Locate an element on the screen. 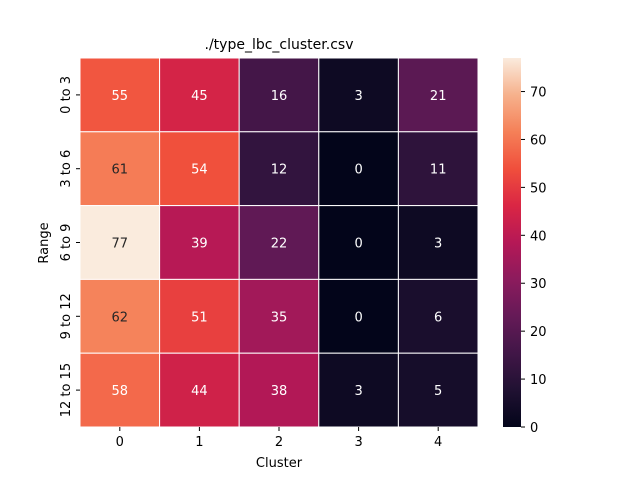 The width and height of the screenshot is (640, 480). cell-value-label: 12 is located at coordinates (279, 170).